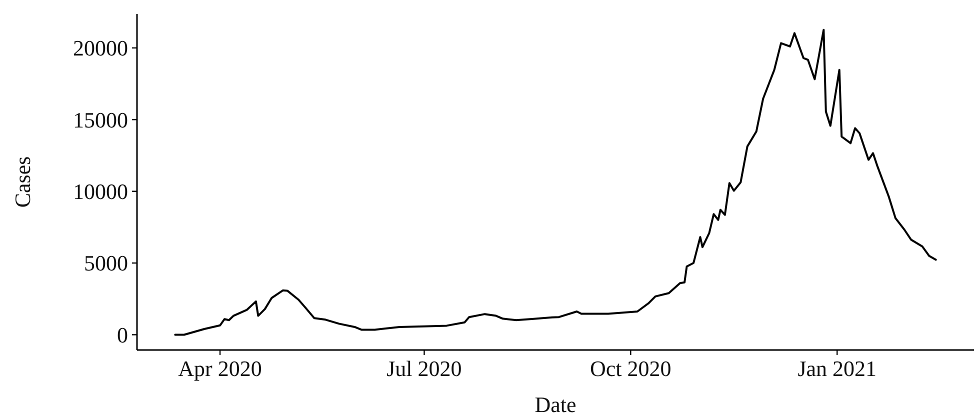 This screenshot has width=976, height=415. What do you see at coordinates (220, 368) in the screenshot?
I see `x-tick-label: Apr 2020` at bounding box center [220, 368].